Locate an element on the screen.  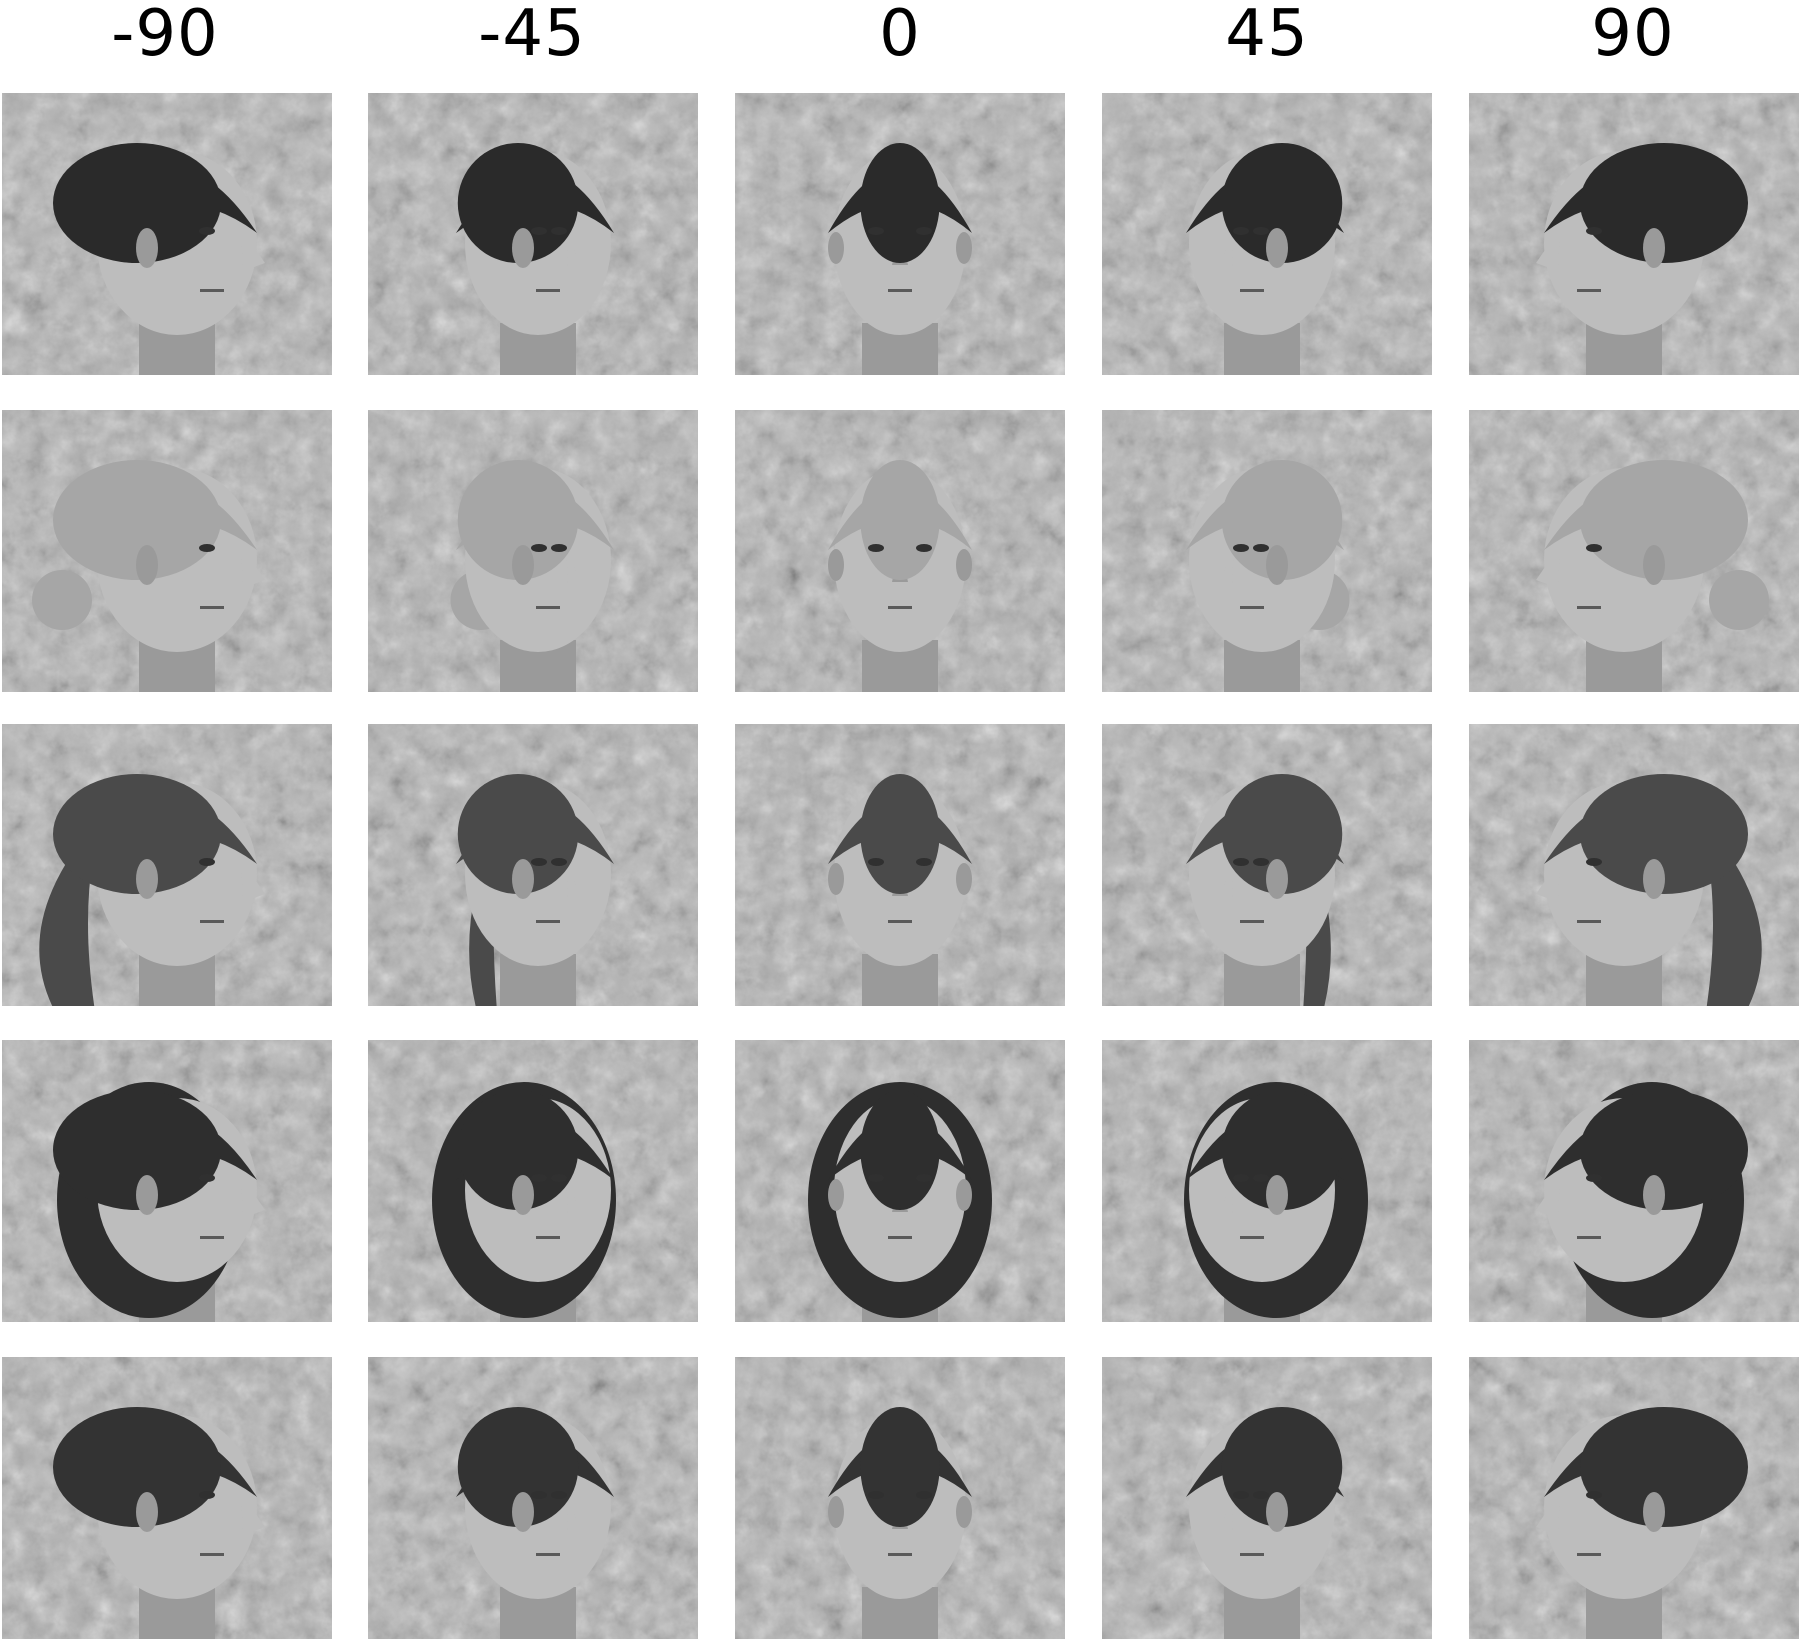
angle-label-minus-90: -90 is located at coordinates (165, 35).